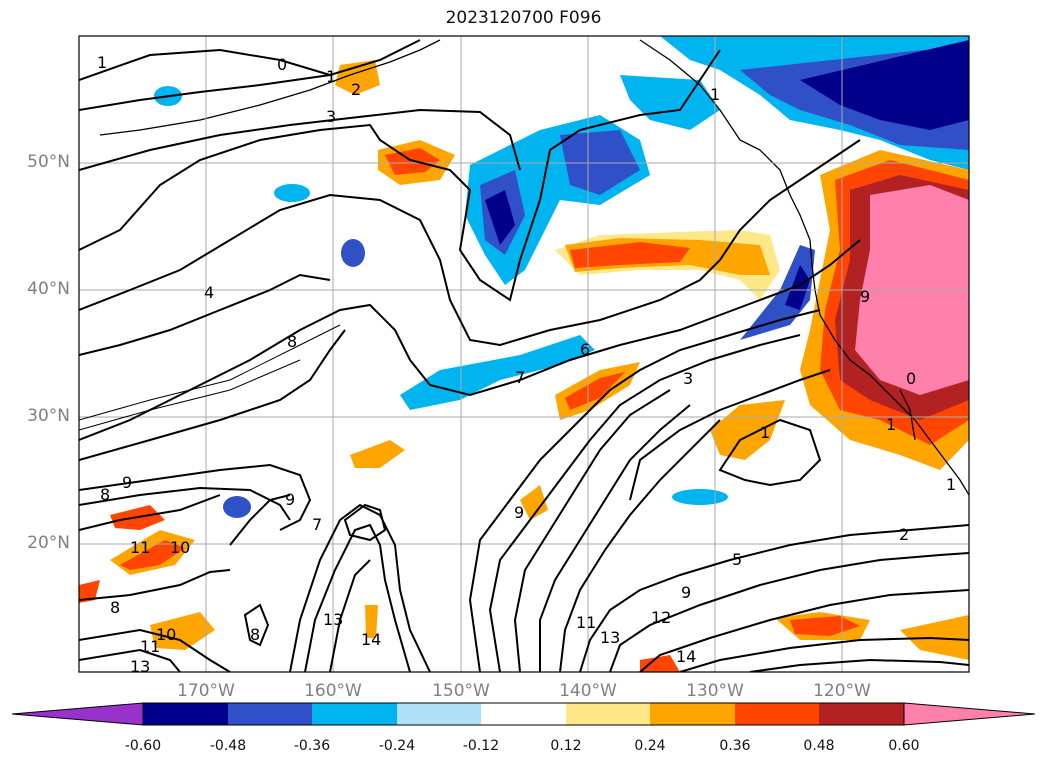 The image size is (1047, 765). I want to click on map-title: 2023120700 F096, so click(523, 18).